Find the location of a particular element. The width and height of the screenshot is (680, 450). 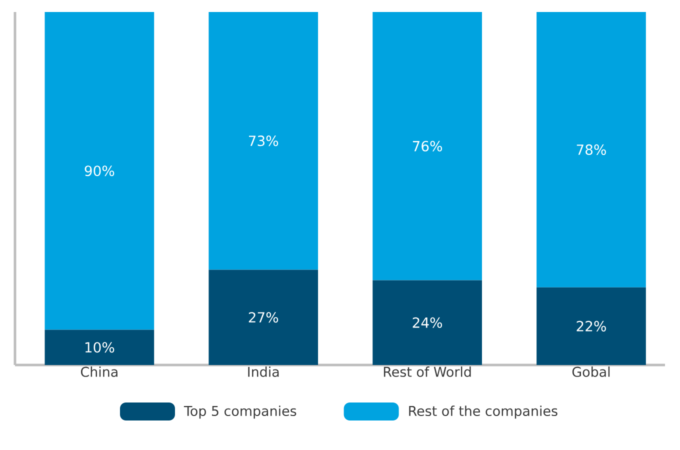

data-label: 24% is located at coordinates (427, 322).